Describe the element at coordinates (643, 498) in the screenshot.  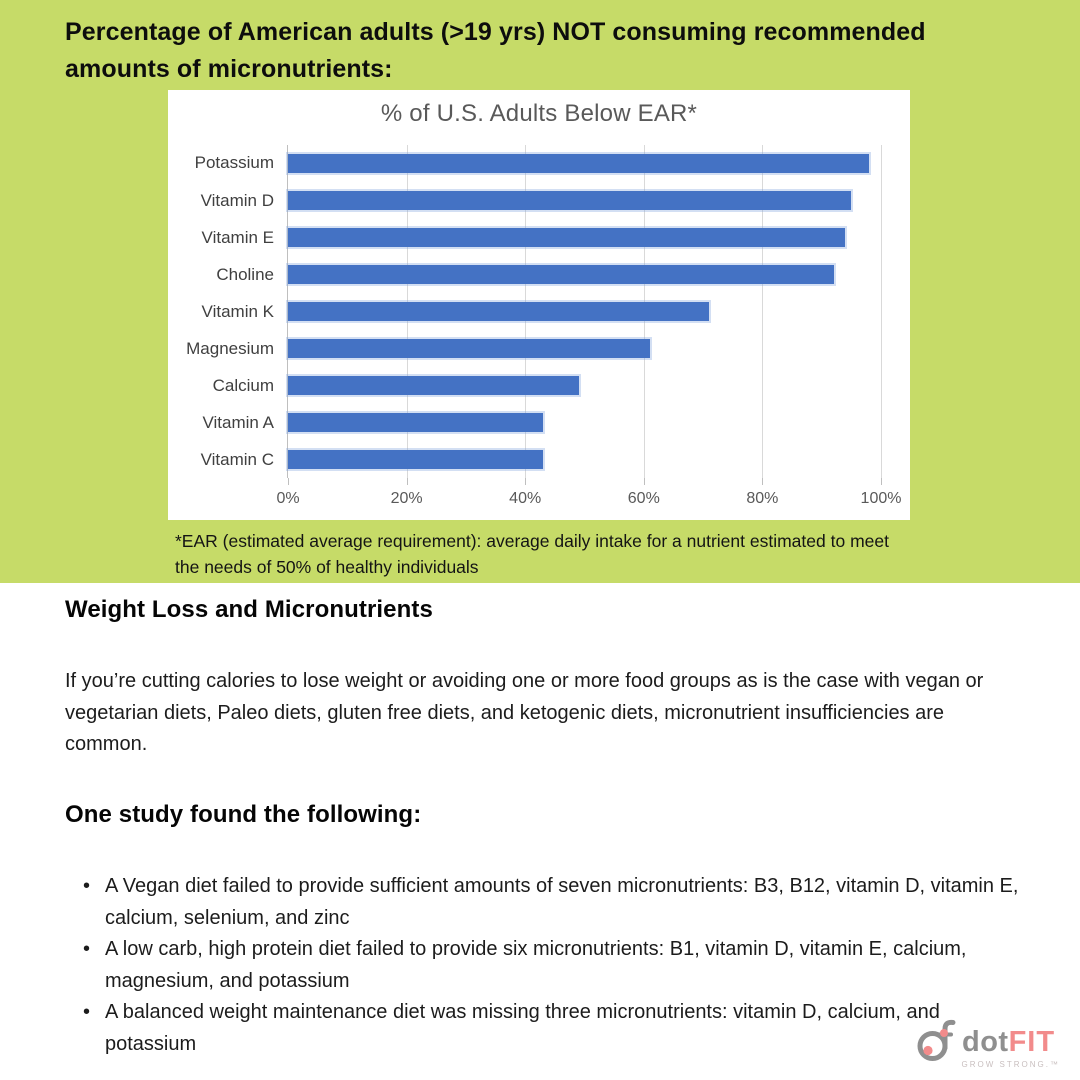
I see `x-axis-tick-label: 60%` at that location.